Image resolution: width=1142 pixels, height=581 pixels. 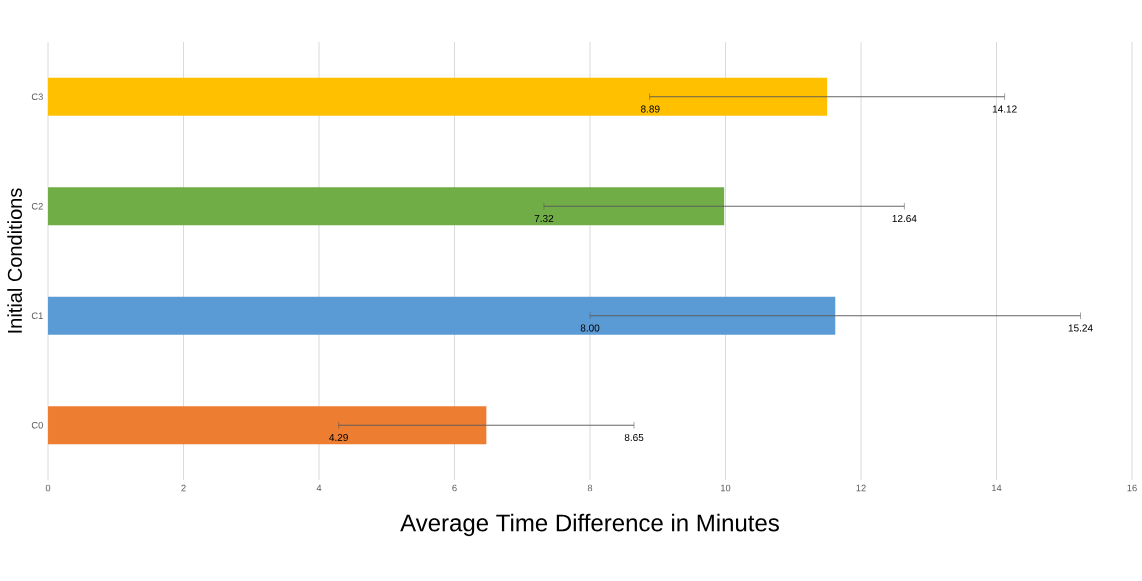 What do you see at coordinates (590, 328) in the screenshot?
I see `annotation: 8.00` at bounding box center [590, 328].